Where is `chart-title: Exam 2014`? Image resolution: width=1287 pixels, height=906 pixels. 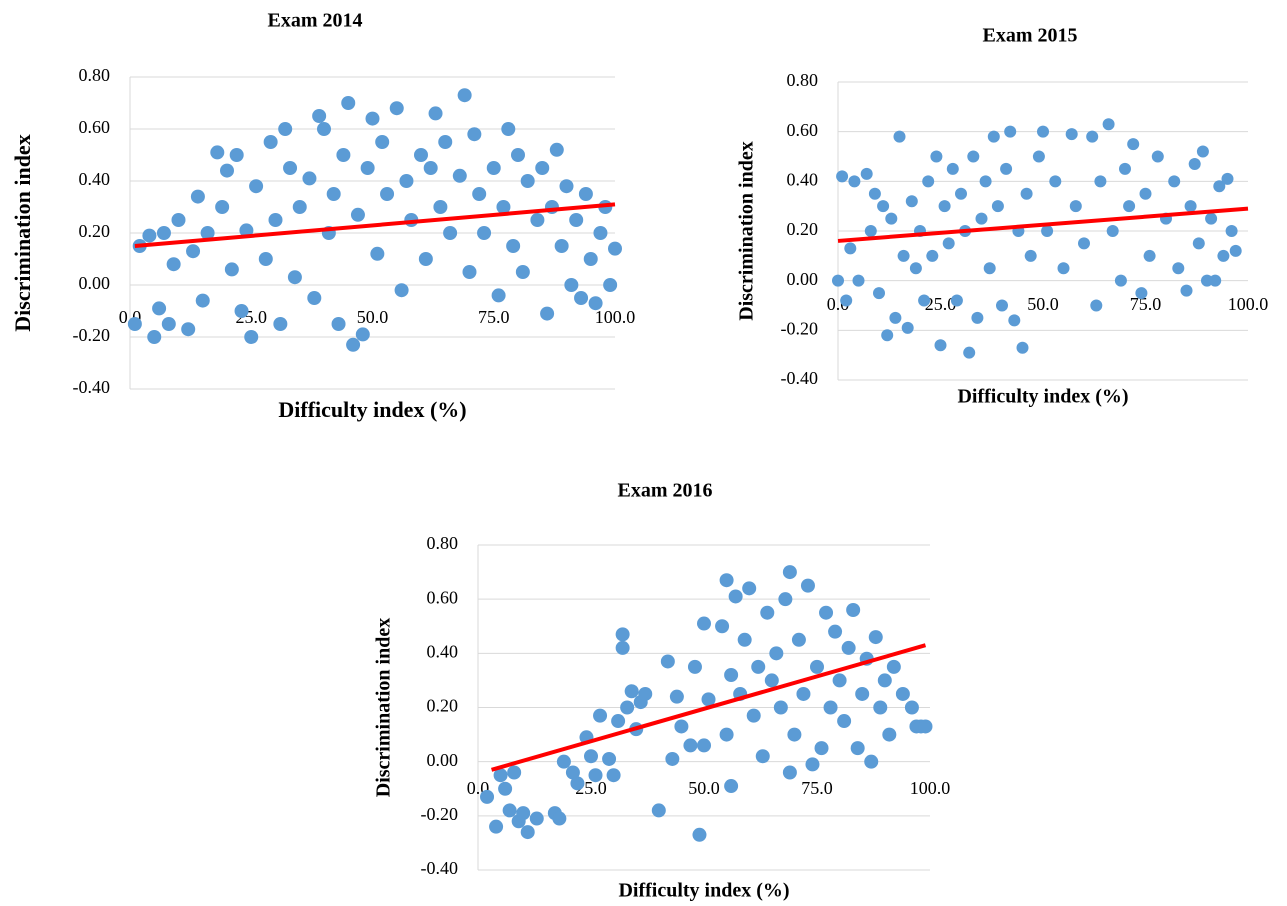
chart-title: Exam 2014 is located at coordinates (315, 21).